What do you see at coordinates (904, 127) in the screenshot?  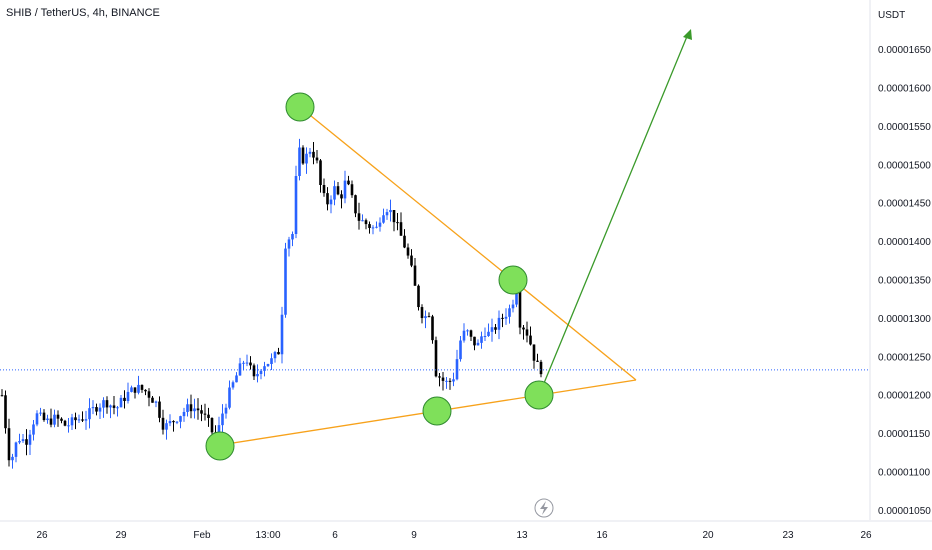 I see `price-tick-label: 0.00001550` at bounding box center [904, 127].